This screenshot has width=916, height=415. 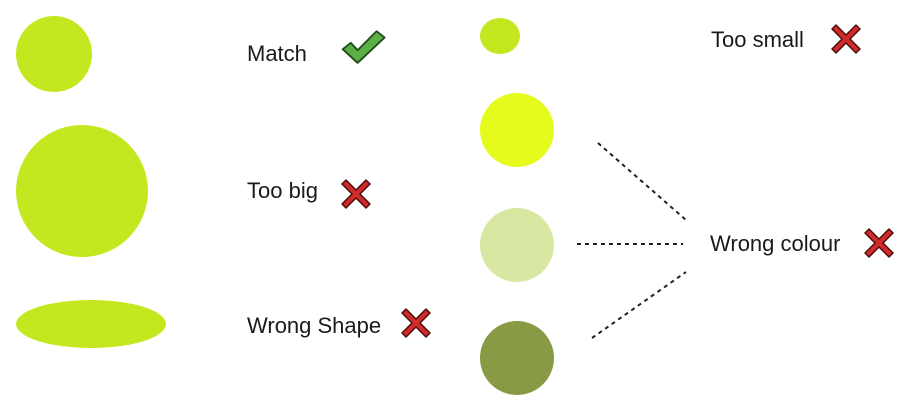 What do you see at coordinates (82, 191) in the screenshot?
I see `too-big-circle` at bounding box center [82, 191].